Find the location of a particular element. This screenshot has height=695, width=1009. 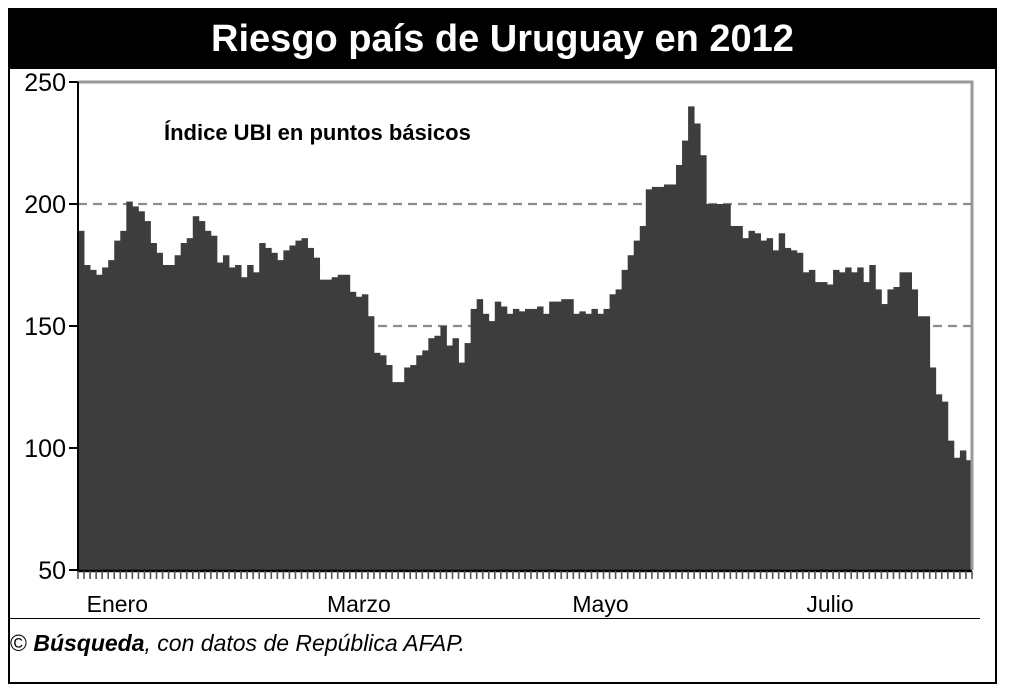

copyright-symbol: © is located at coordinates (18, 643).